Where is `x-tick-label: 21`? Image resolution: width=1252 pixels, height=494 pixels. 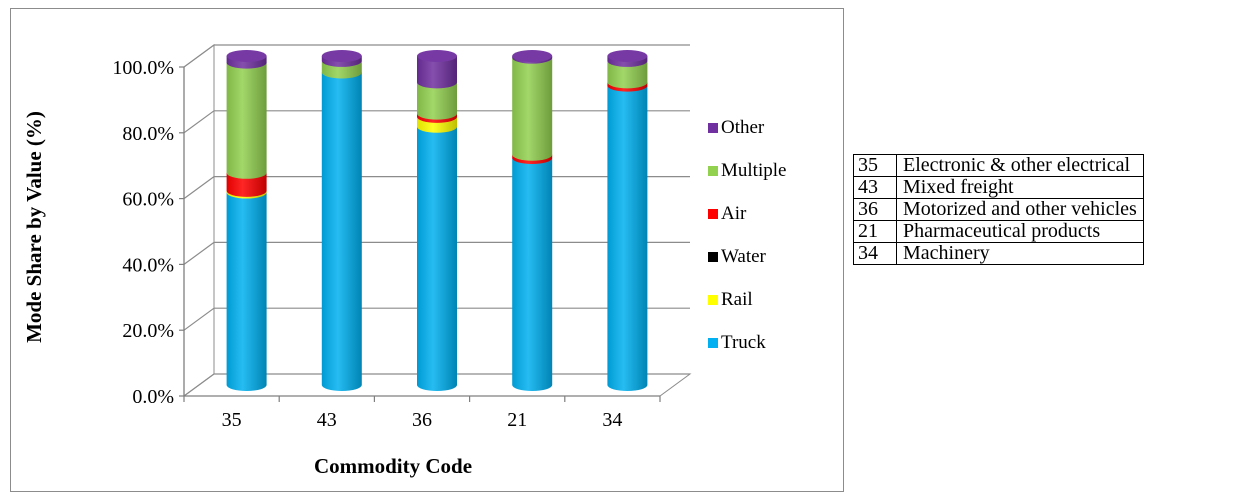 x-tick-label: 21 is located at coordinates (517, 420).